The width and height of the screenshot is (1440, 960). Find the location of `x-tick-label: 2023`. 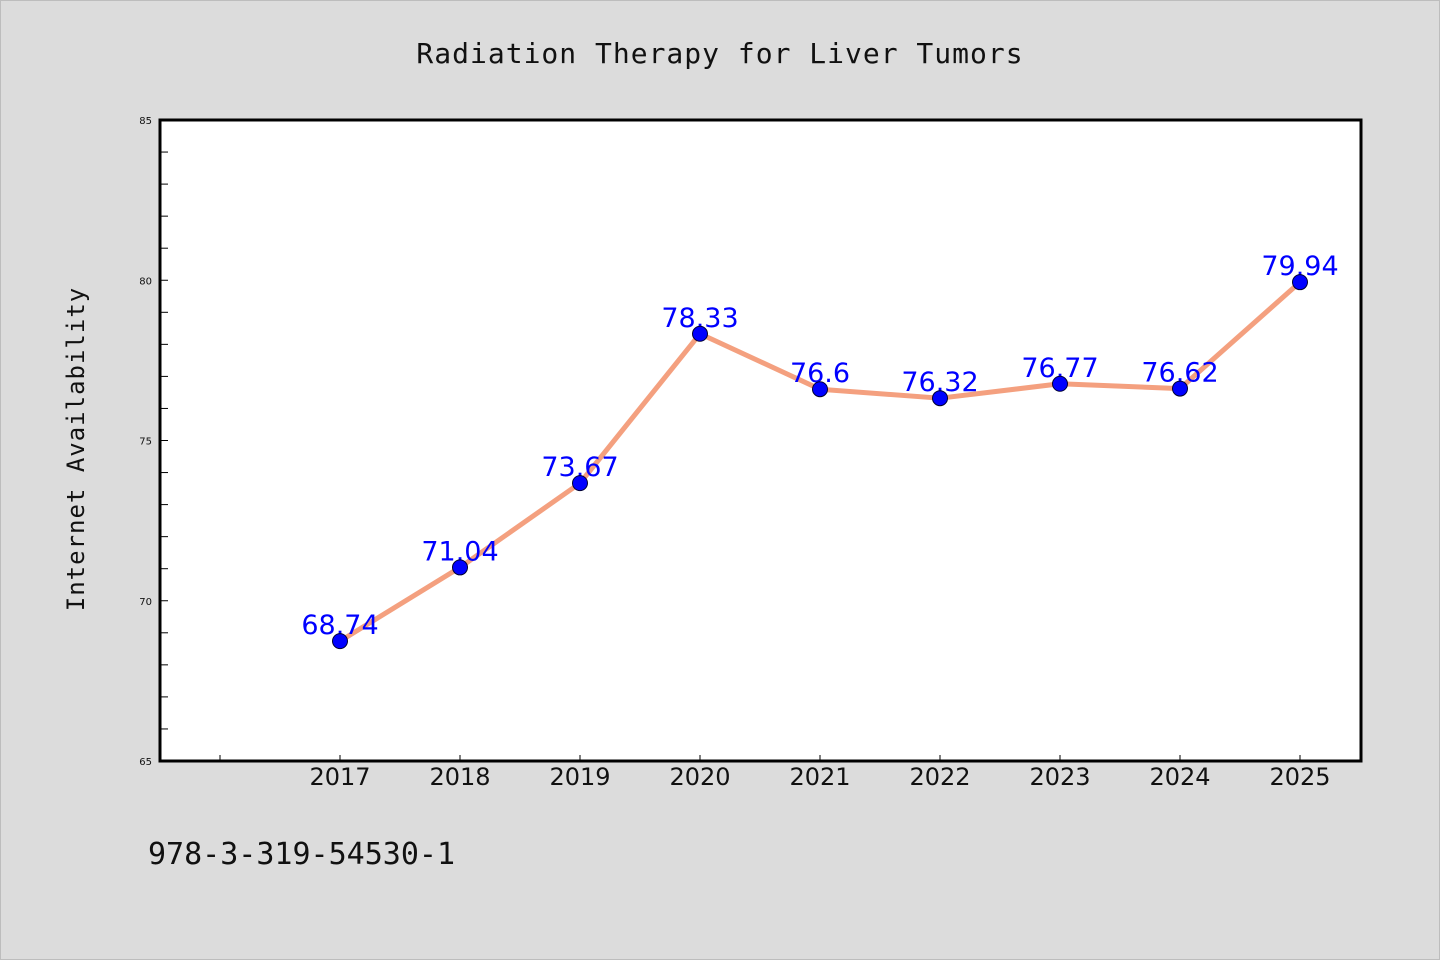

x-tick-label: 2023 is located at coordinates (1059, 777).